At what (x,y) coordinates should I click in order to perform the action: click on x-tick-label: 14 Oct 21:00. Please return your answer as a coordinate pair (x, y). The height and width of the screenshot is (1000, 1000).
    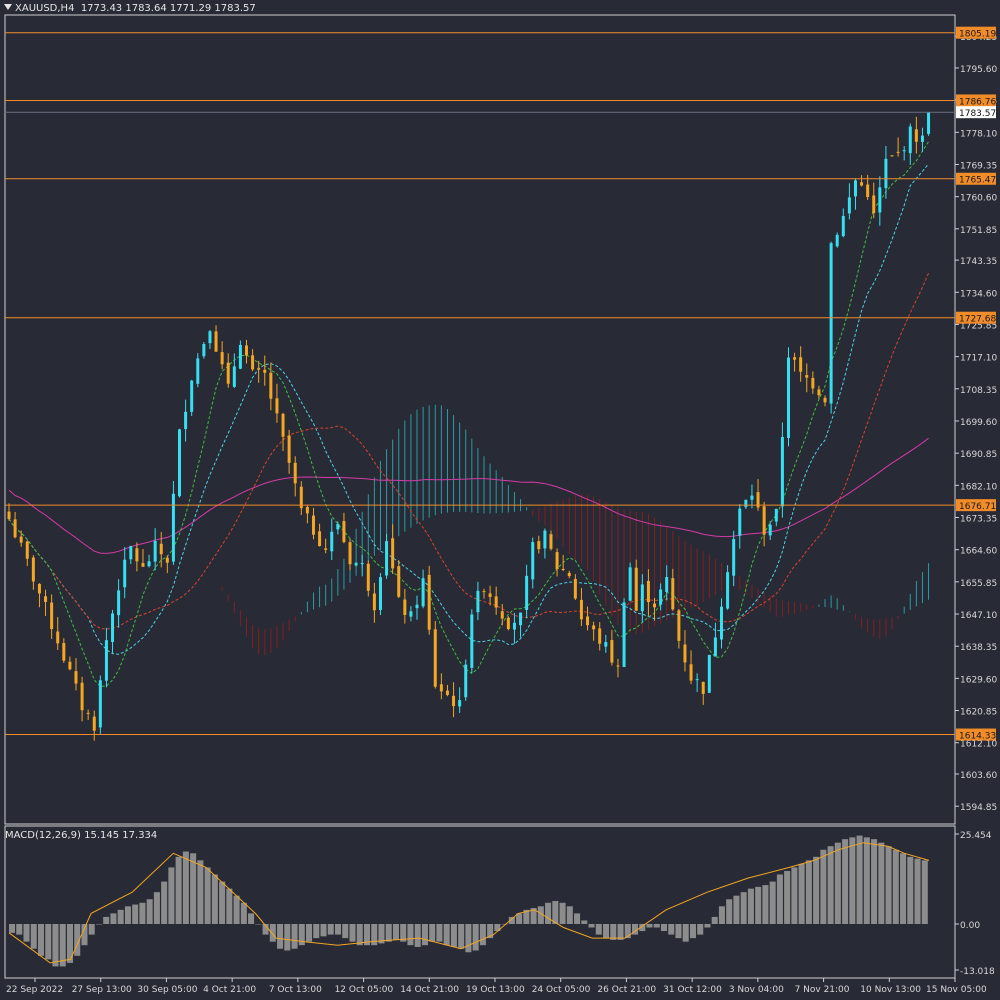
    Looking at the image, I should click on (429, 990).